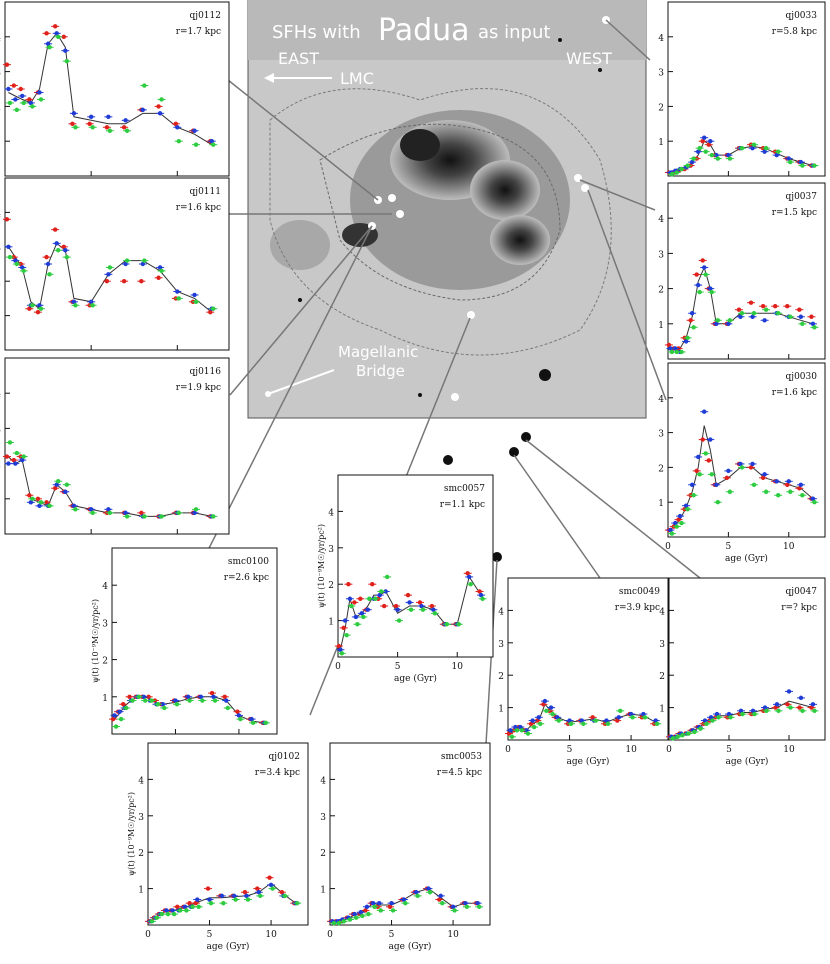  What do you see at coordinates (198, 32) in the screenshot?
I see `panel-radius: r=1.7 kpc` at bounding box center [198, 32].